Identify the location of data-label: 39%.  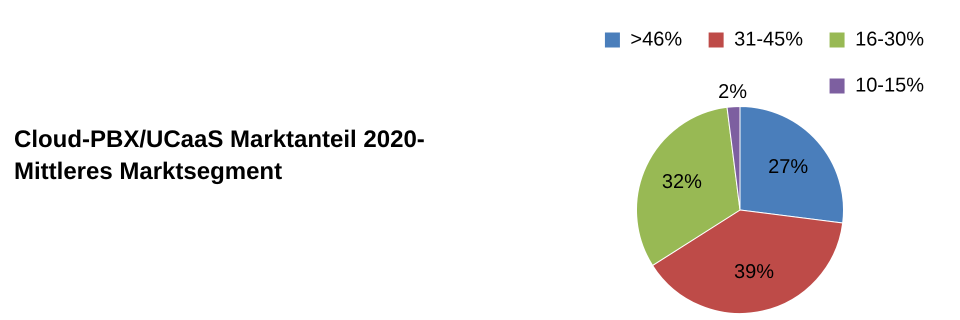
(754, 272).